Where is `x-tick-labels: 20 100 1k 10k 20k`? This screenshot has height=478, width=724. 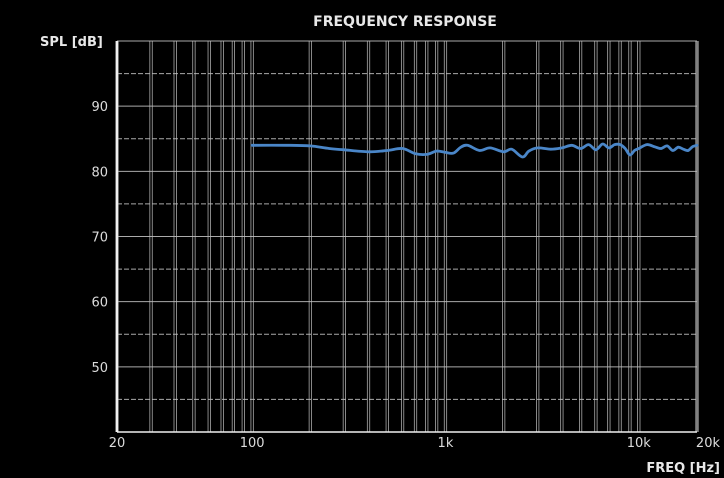 x-tick-labels: 20 100 1k 10k 20k is located at coordinates (415, 443).